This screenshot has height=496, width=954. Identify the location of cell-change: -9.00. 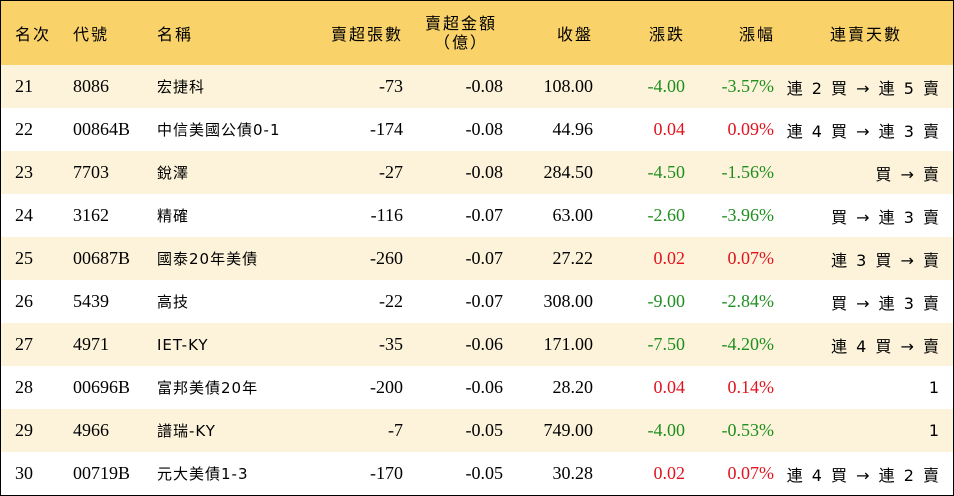
(666, 301).